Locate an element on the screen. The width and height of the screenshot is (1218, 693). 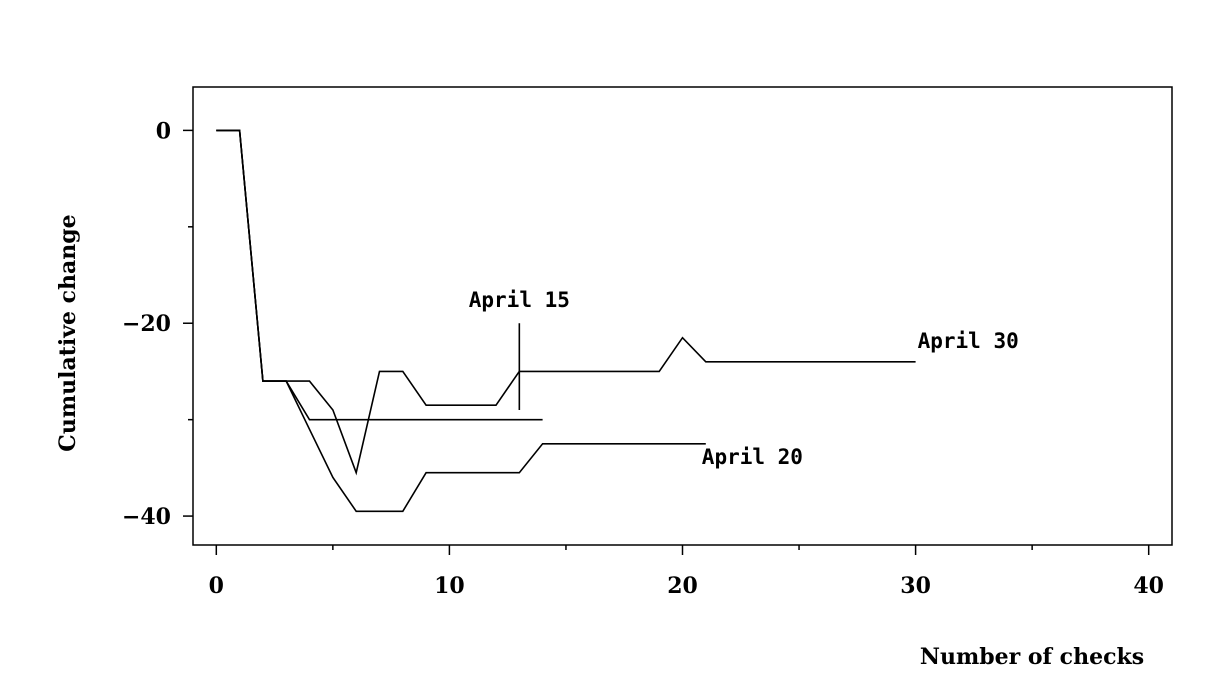
series-label: April 30 is located at coordinates (968, 341).